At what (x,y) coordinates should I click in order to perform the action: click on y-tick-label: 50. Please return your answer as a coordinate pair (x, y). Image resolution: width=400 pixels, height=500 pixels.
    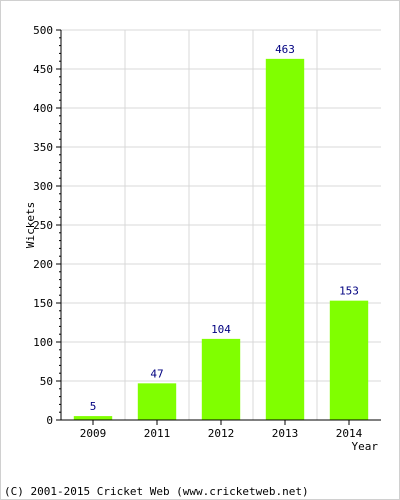
    Looking at the image, I should click on (46, 381).